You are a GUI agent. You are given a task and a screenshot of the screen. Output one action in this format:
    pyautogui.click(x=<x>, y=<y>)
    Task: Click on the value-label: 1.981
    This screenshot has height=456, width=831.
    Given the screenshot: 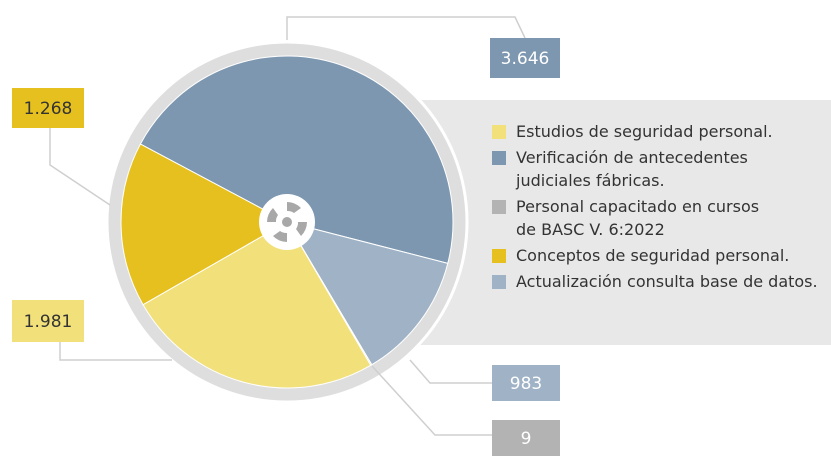 What is the action you would take?
    pyautogui.click(x=48, y=322)
    